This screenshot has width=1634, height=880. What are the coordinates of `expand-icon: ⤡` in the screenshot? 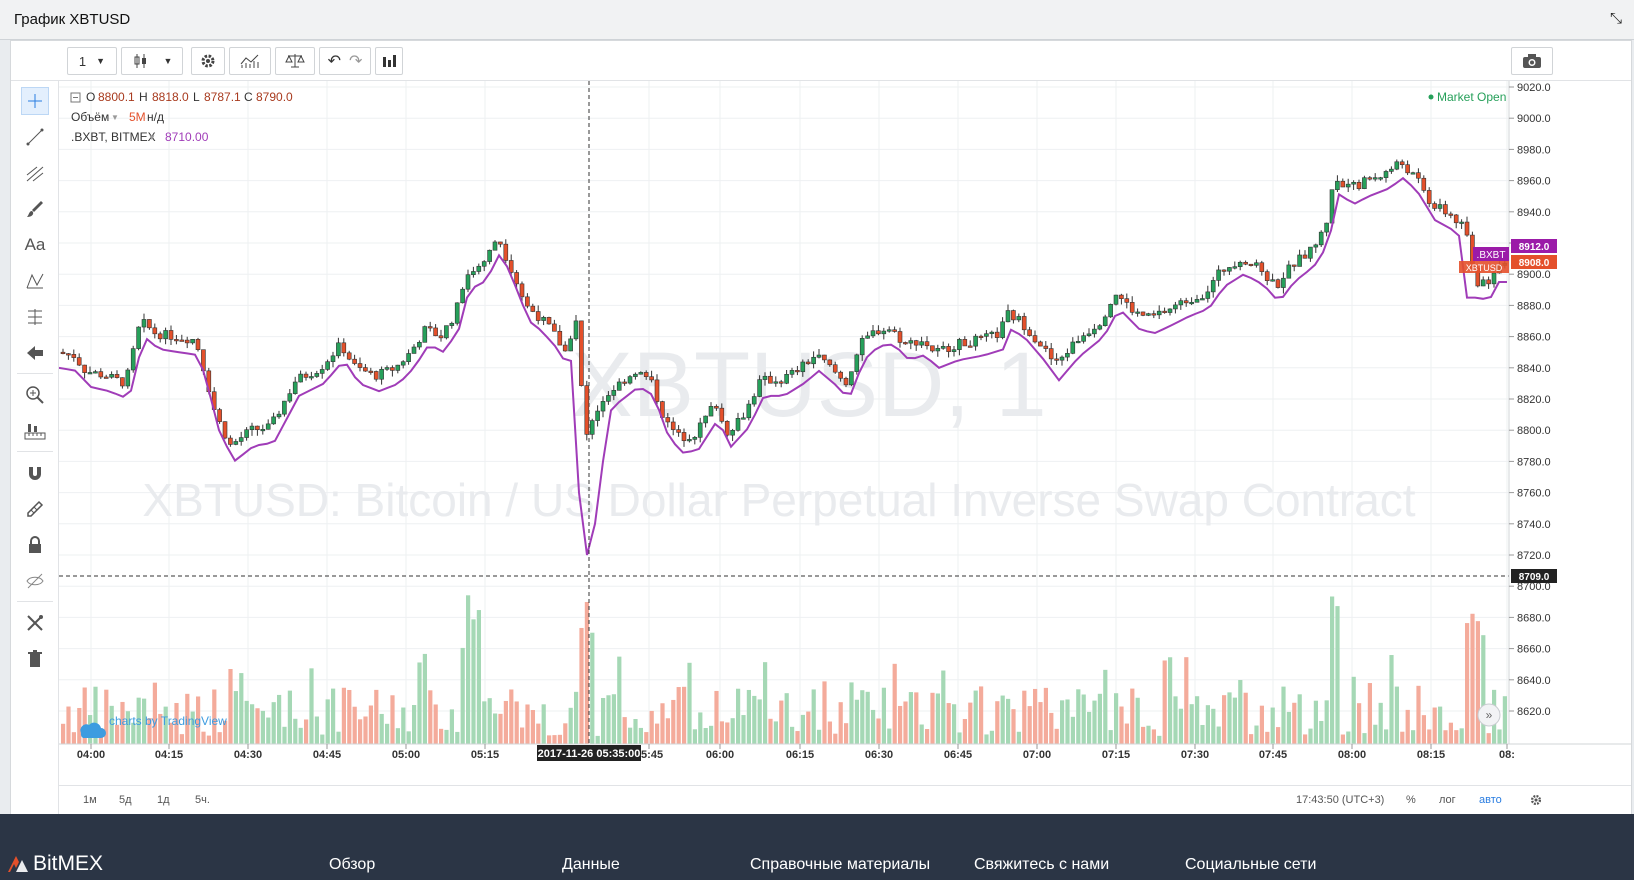 It's located at (1615, 18).